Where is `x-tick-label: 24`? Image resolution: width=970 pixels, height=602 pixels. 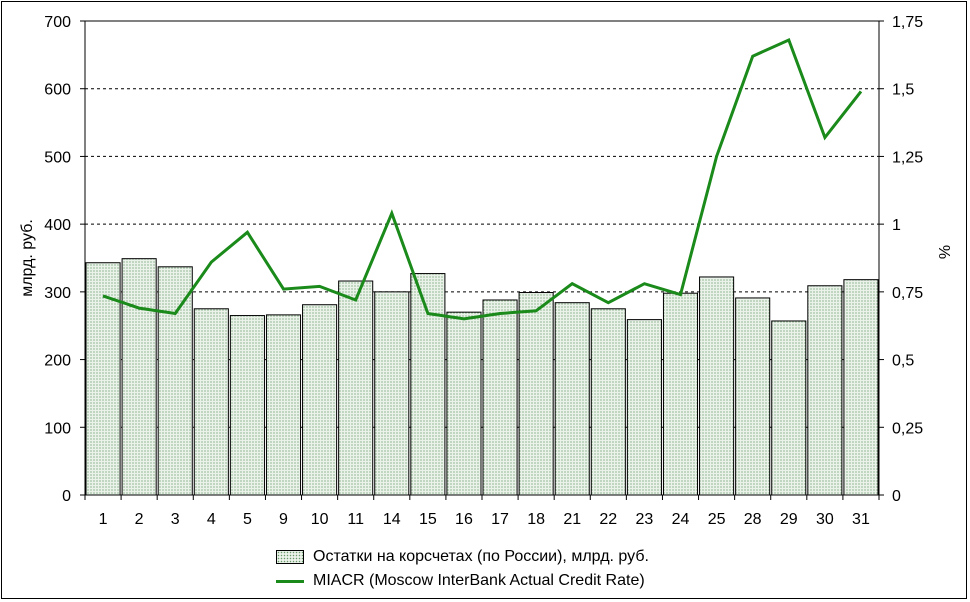
x-tick-label: 24 is located at coordinates (681, 519).